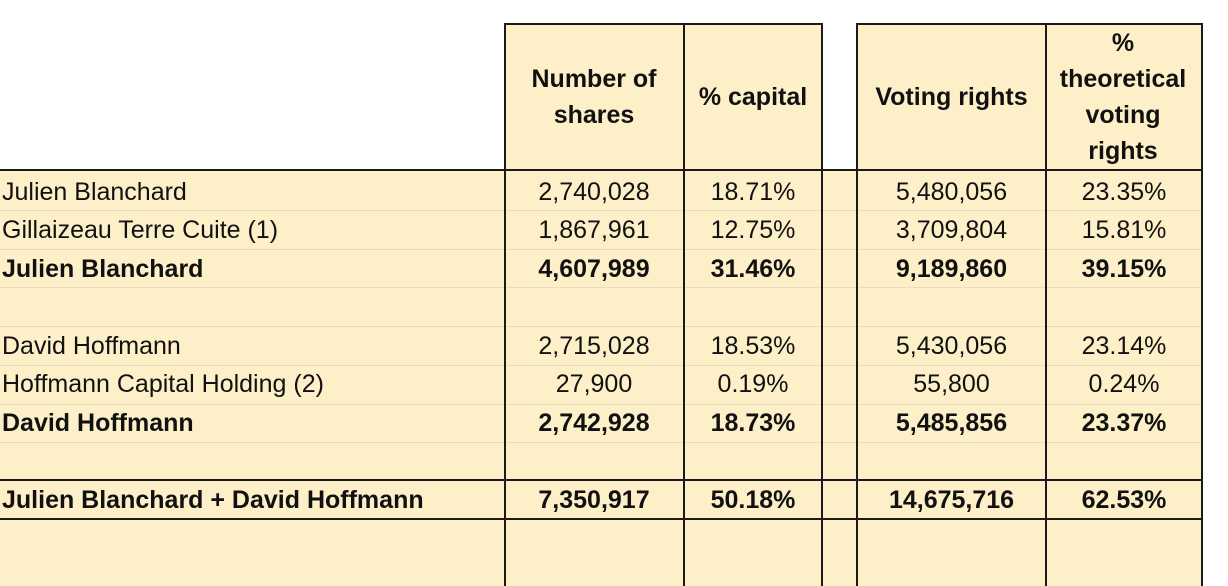  I want to click on holder-label: David Hoffmann, so click(91, 346).